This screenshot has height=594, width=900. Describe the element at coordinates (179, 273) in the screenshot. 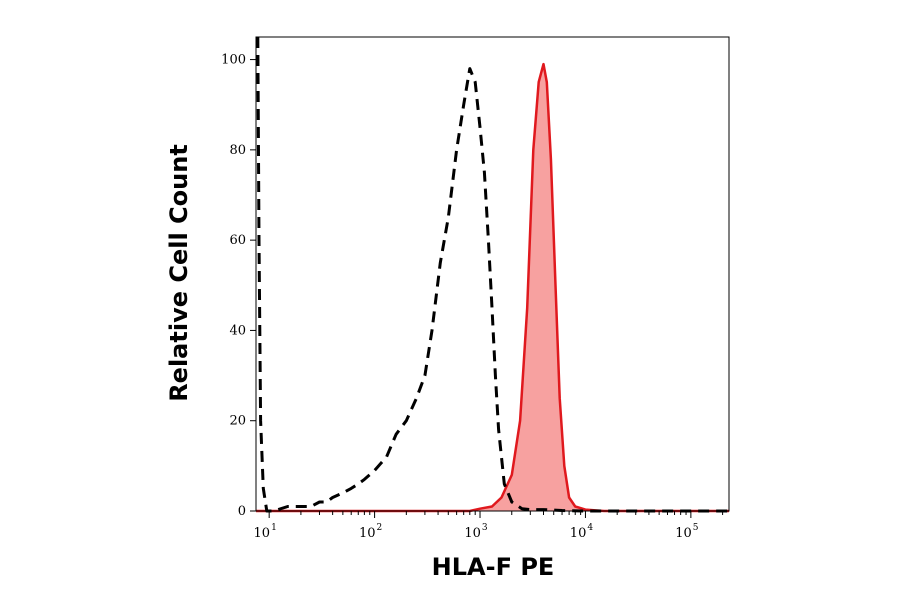

I see `y-axis-title: Relative Cell Count` at that location.